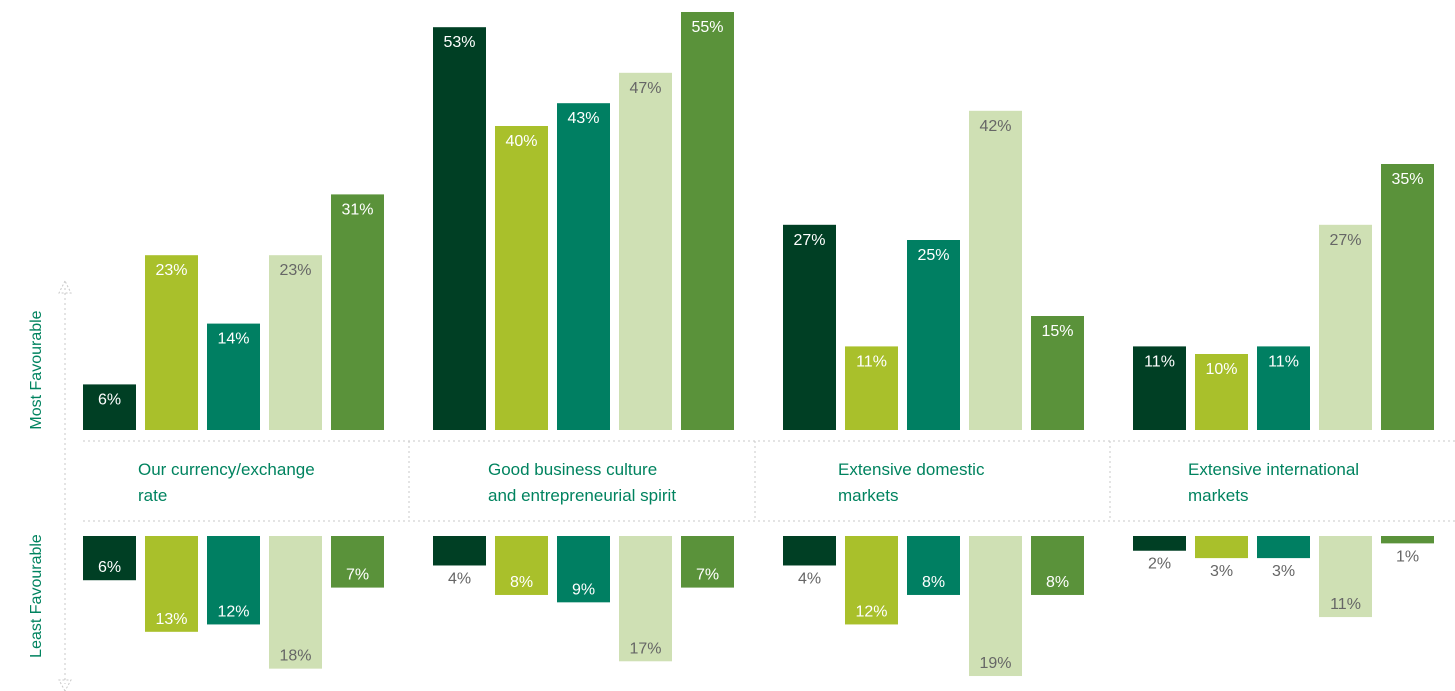  What do you see at coordinates (226, 469) in the screenshot?
I see `category-label: Our currency/exchange` at bounding box center [226, 469].